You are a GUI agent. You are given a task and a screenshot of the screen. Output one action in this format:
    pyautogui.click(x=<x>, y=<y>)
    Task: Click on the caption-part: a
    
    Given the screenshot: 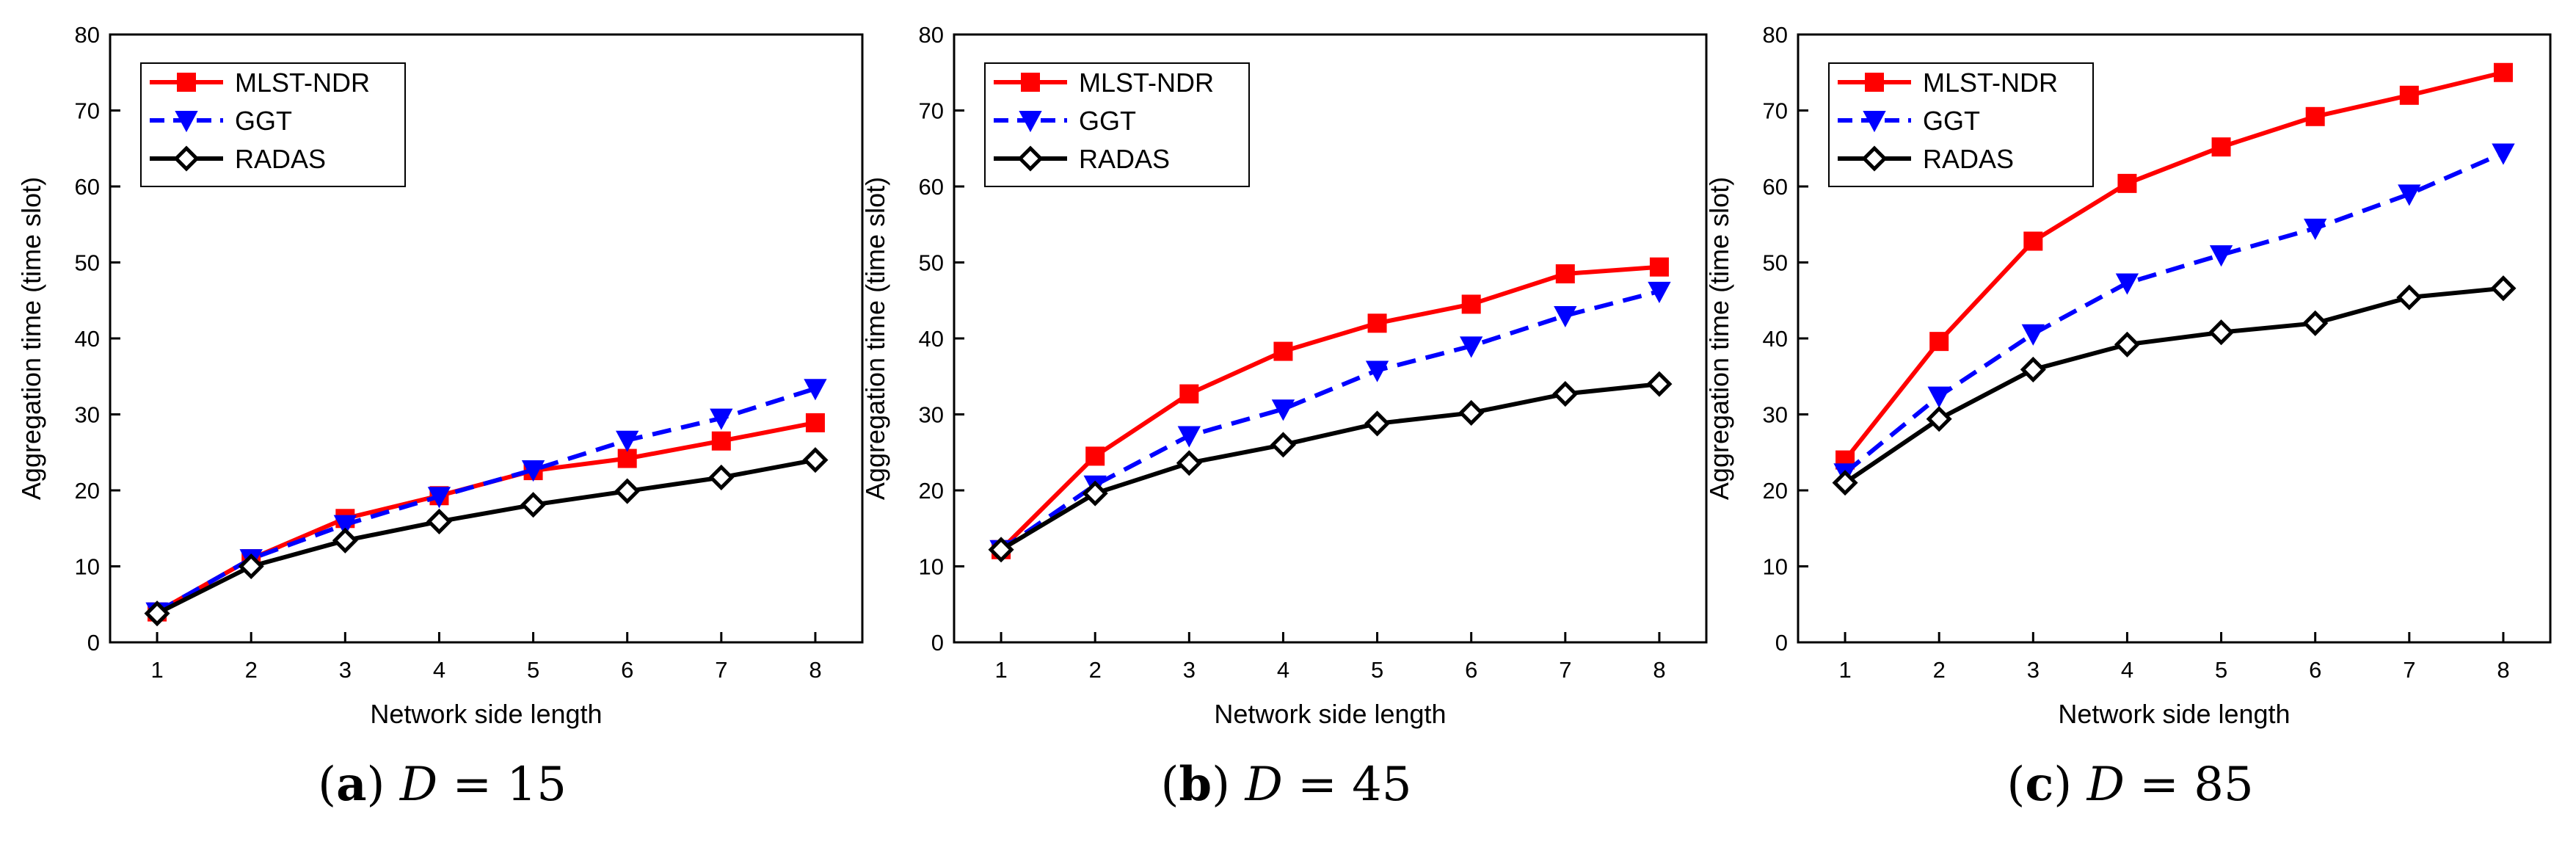 What is the action you would take?
    pyautogui.click(x=351, y=784)
    